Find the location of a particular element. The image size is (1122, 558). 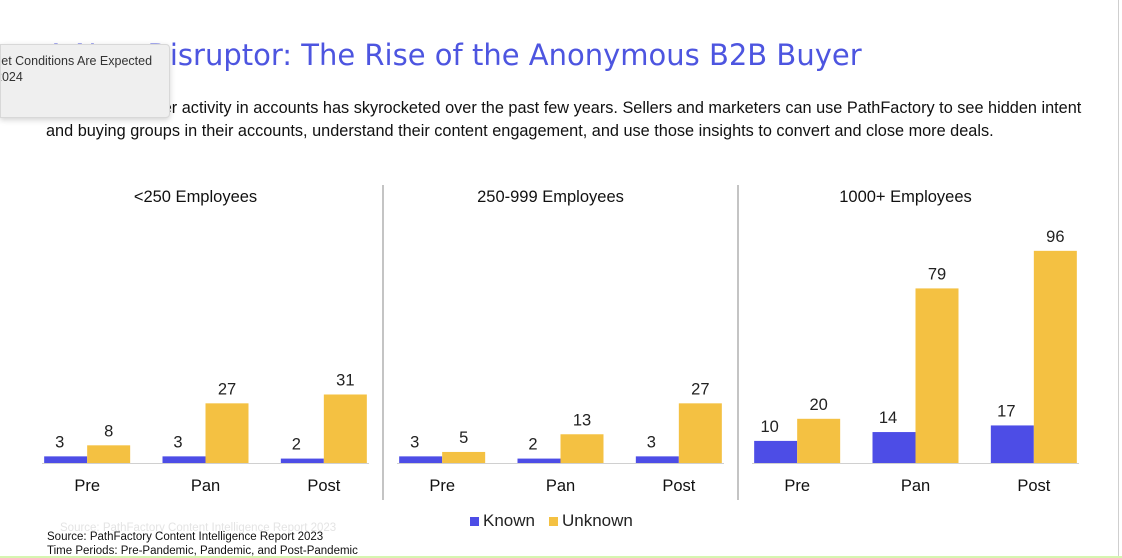

data-label-unknown: 31 is located at coordinates (345, 380).